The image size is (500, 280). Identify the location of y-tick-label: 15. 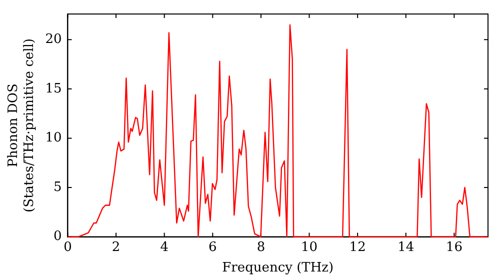
(53, 88).